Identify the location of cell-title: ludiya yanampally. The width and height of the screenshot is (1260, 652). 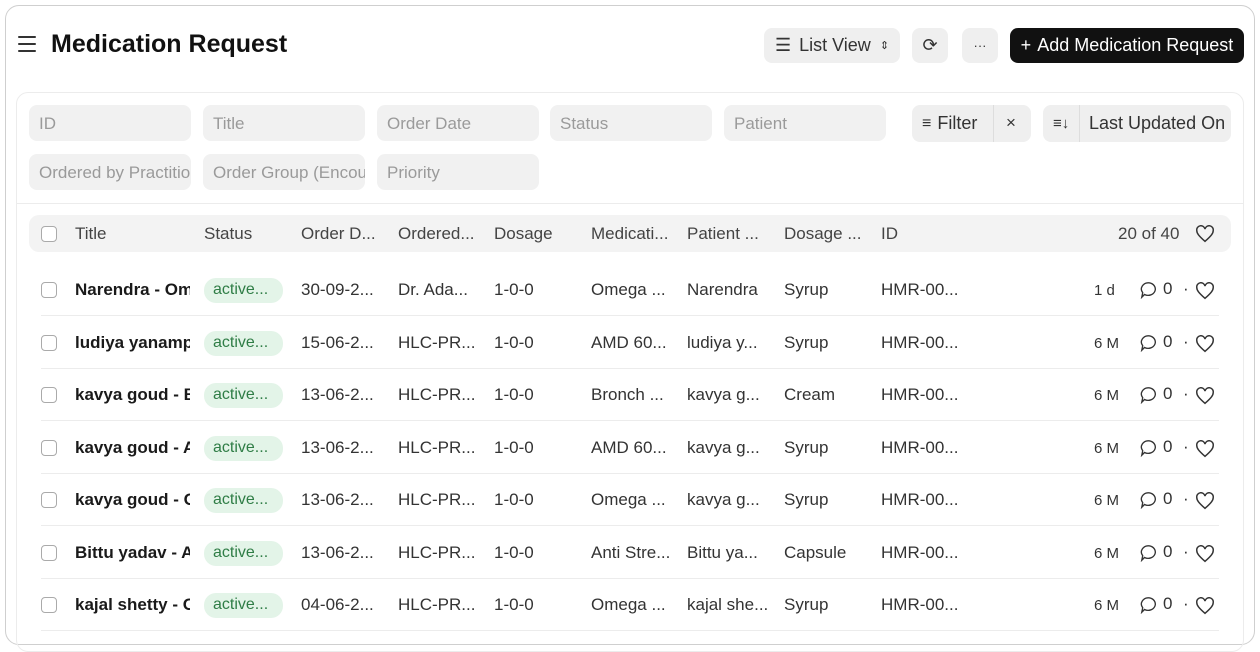
(132, 342).